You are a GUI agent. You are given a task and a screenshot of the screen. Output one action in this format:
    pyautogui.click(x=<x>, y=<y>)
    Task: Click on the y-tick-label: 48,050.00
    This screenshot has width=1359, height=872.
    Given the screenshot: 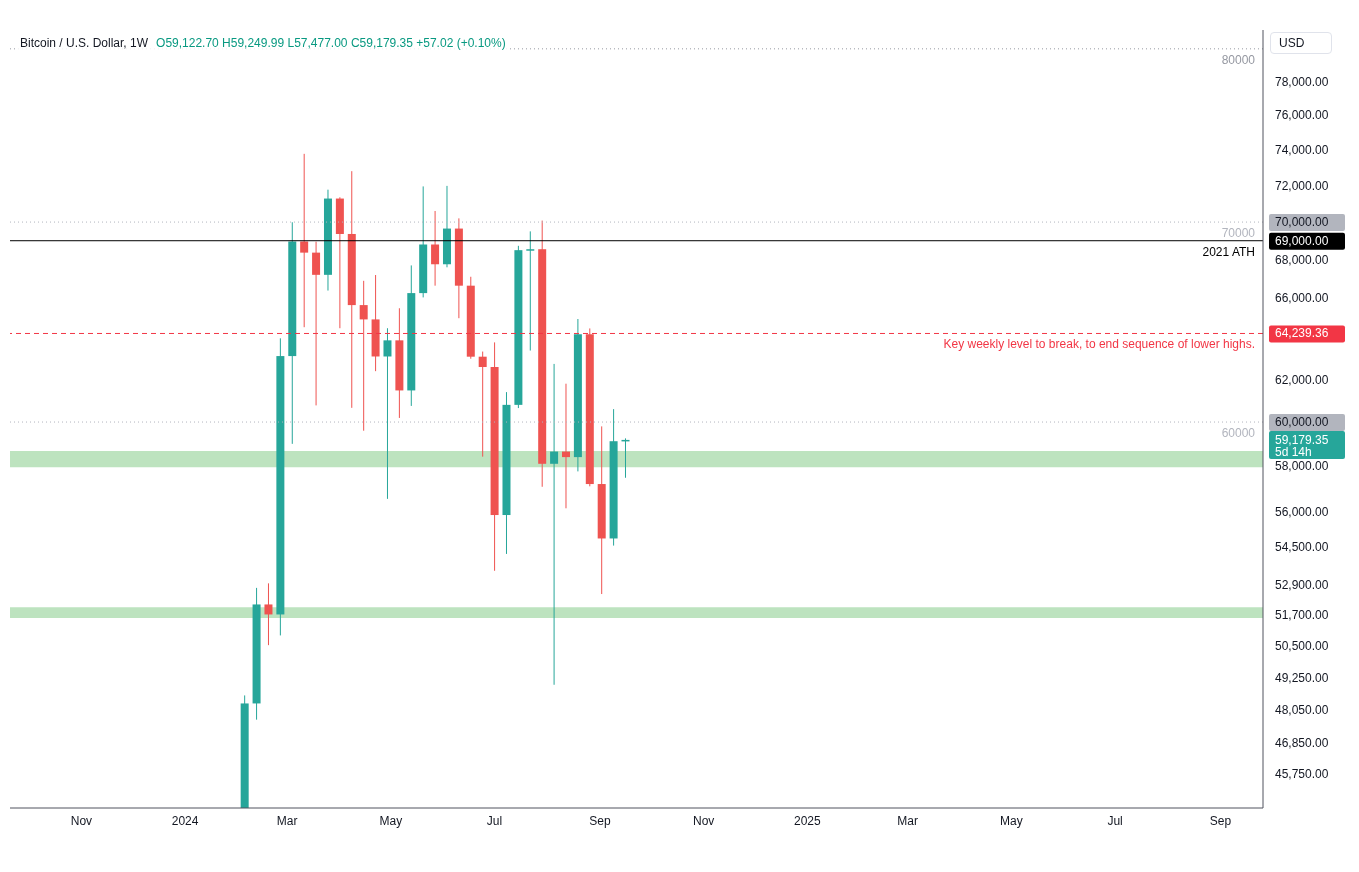 What is the action you would take?
    pyautogui.click(x=1302, y=710)
    